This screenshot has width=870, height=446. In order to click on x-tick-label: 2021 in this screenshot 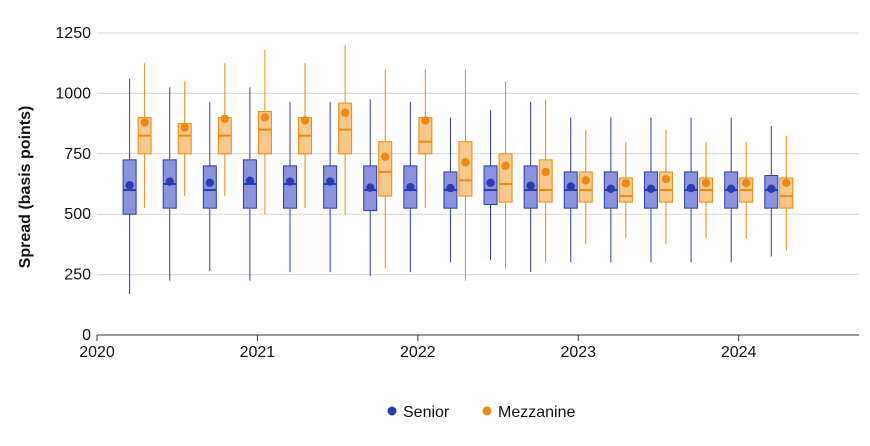, I will do `click(258, 352)`.